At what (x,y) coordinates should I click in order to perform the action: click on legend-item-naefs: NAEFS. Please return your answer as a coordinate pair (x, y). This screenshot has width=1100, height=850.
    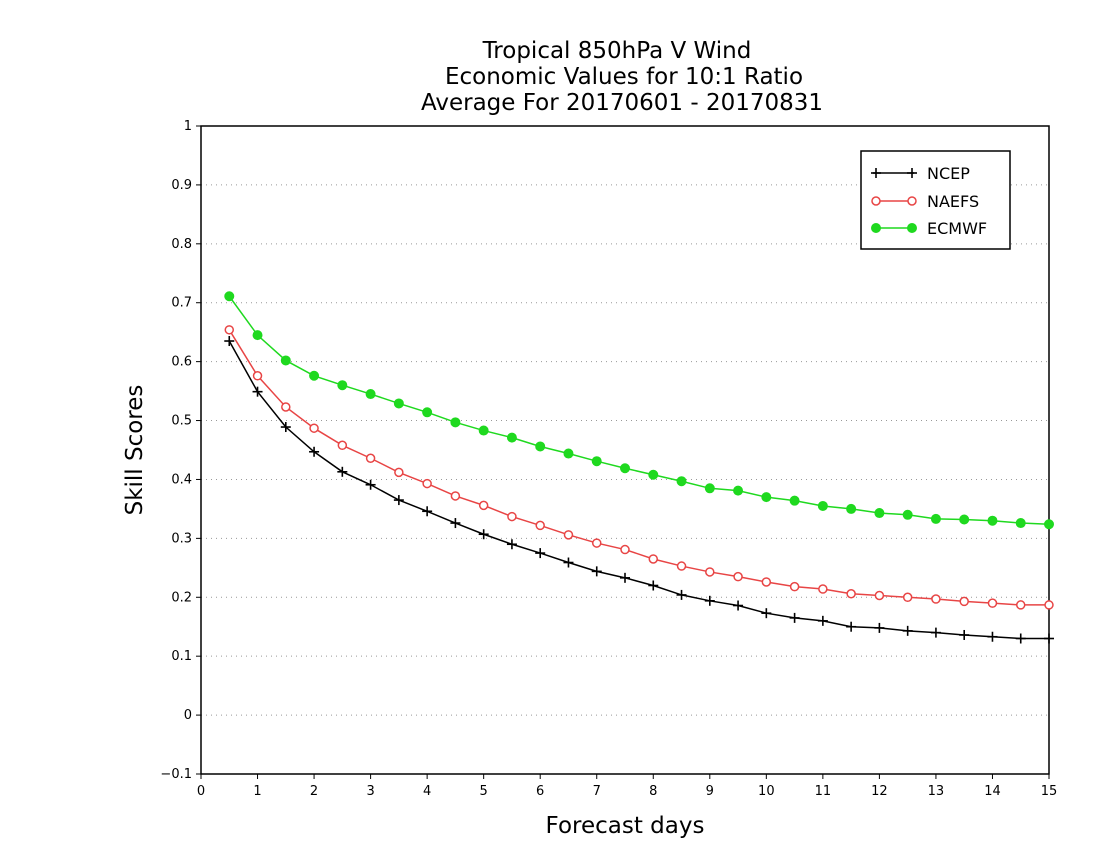
    Looking at the image, I should click on (925, 201).